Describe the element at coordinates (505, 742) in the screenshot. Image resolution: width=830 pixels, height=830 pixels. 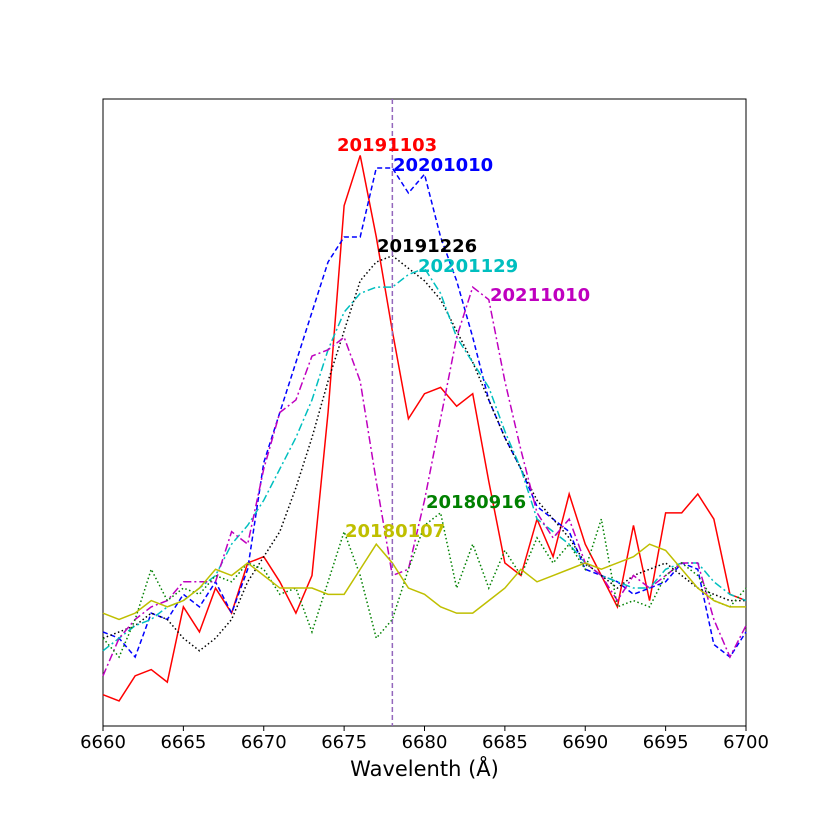
I see `x-tick-label: 6685` at that location.